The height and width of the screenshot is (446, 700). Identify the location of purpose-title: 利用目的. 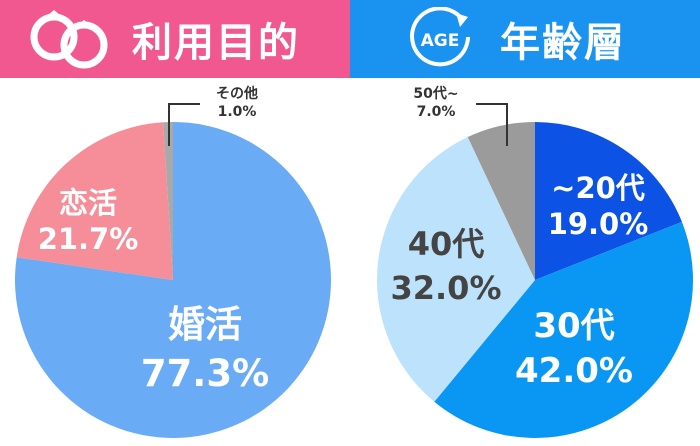
(216, 43).